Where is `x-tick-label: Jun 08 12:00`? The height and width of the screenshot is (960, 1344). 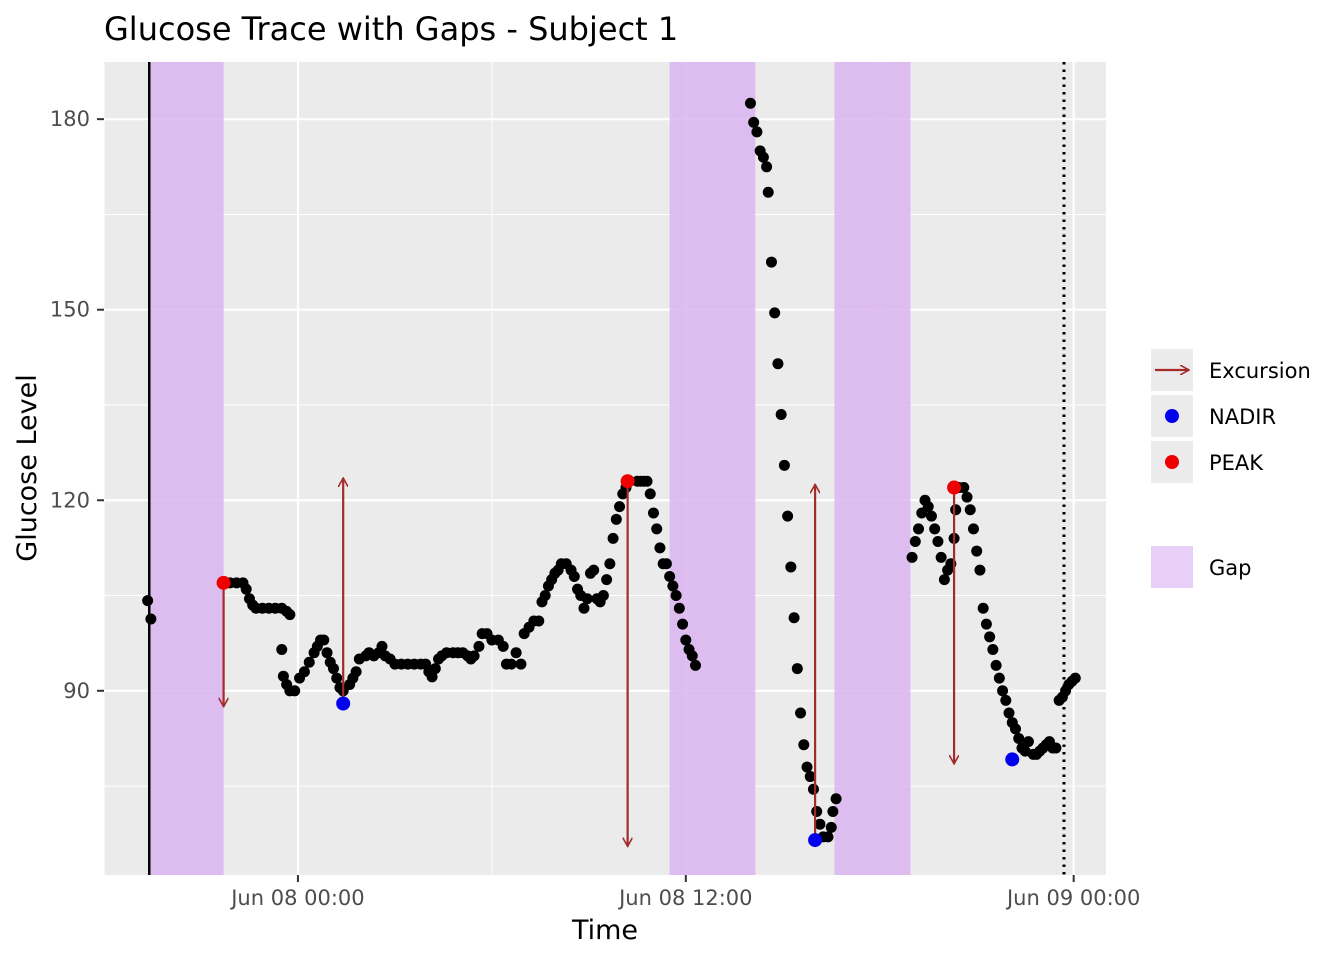 x-tick-label: Jun 08 12:00 is located at coordinates (684, 898).